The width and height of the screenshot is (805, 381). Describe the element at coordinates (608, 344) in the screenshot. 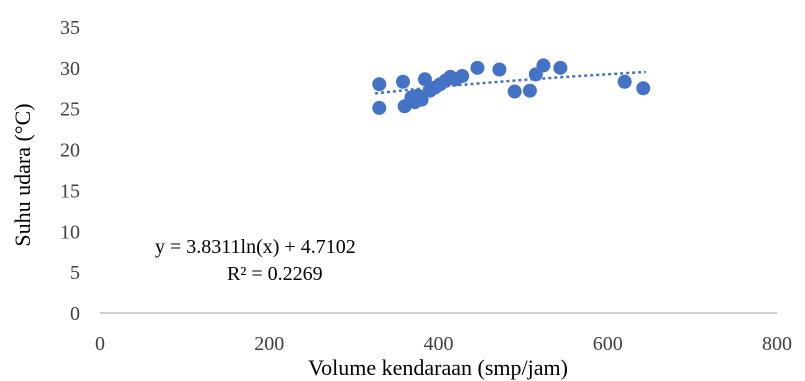

I see `x-tick-label: 600` at that location.